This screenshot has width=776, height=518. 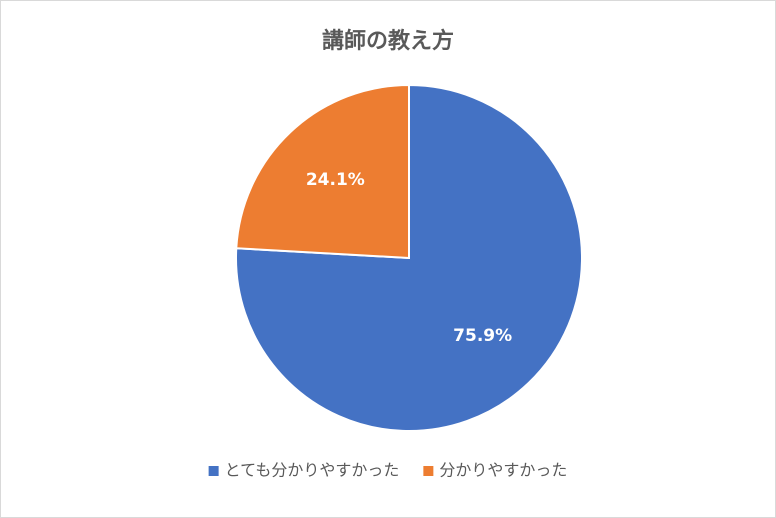 What do you see at coordinates (503, 470) in the screenshot?
I see `legend-label: 分かりやすかった` at bounding box center [503, 470].